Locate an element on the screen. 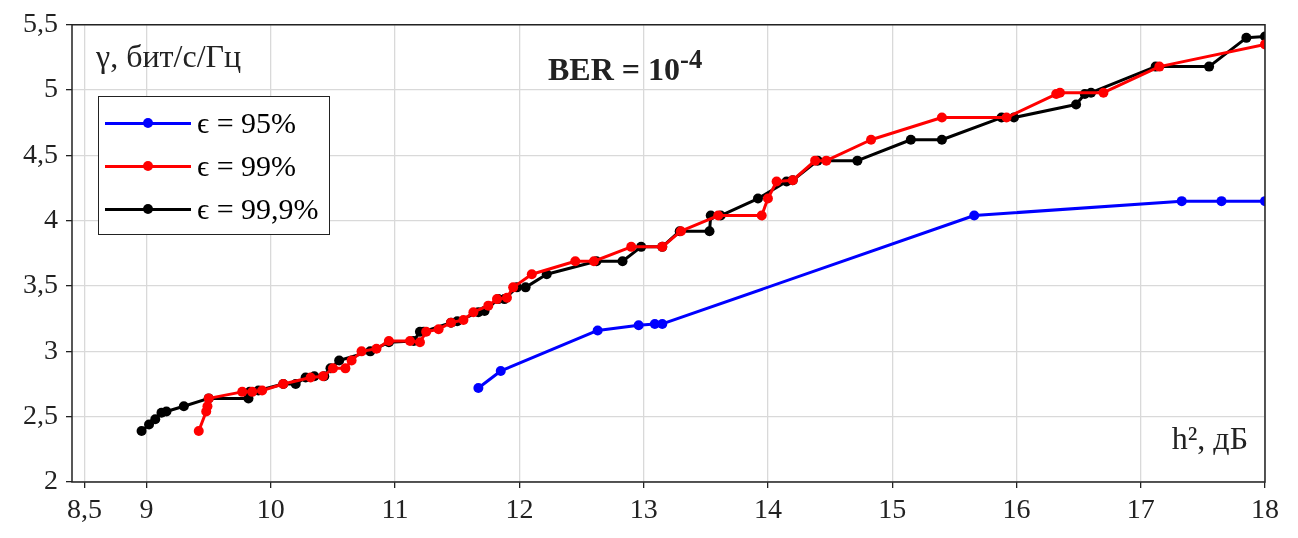 The image size is (1298, 538). y-tick-label: 2,5 is located at coordinates (40, 415).